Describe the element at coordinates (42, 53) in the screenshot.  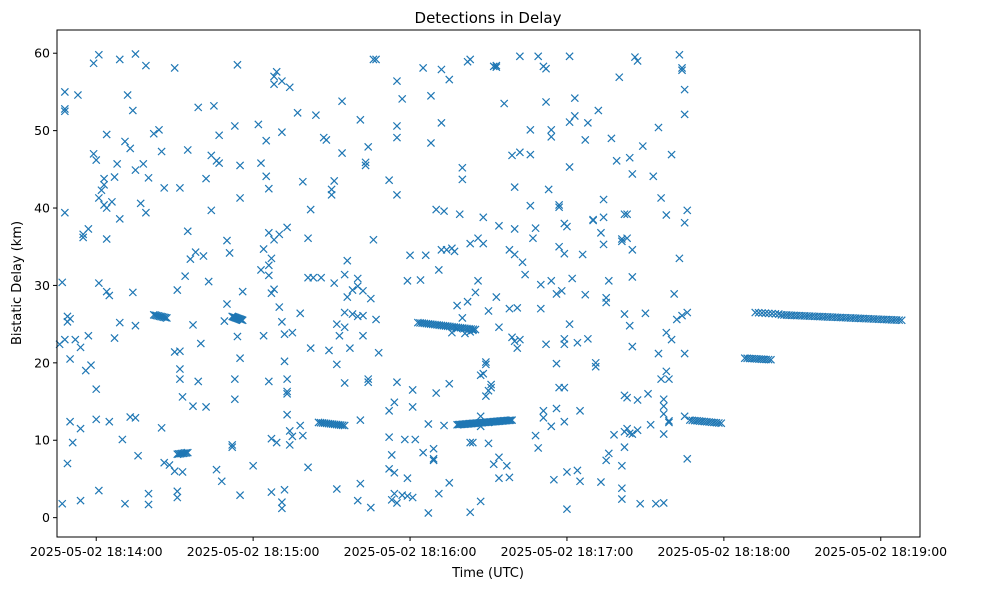
I see `y-tick-label: 60` at that location.